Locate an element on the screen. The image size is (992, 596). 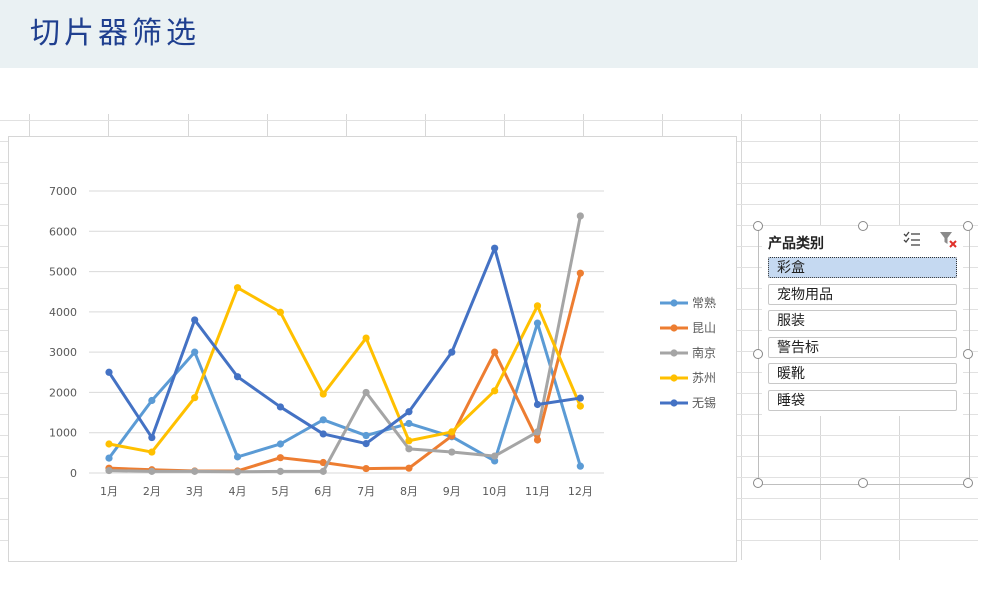
clear-filter-icon is located at coordinates (948, 239).